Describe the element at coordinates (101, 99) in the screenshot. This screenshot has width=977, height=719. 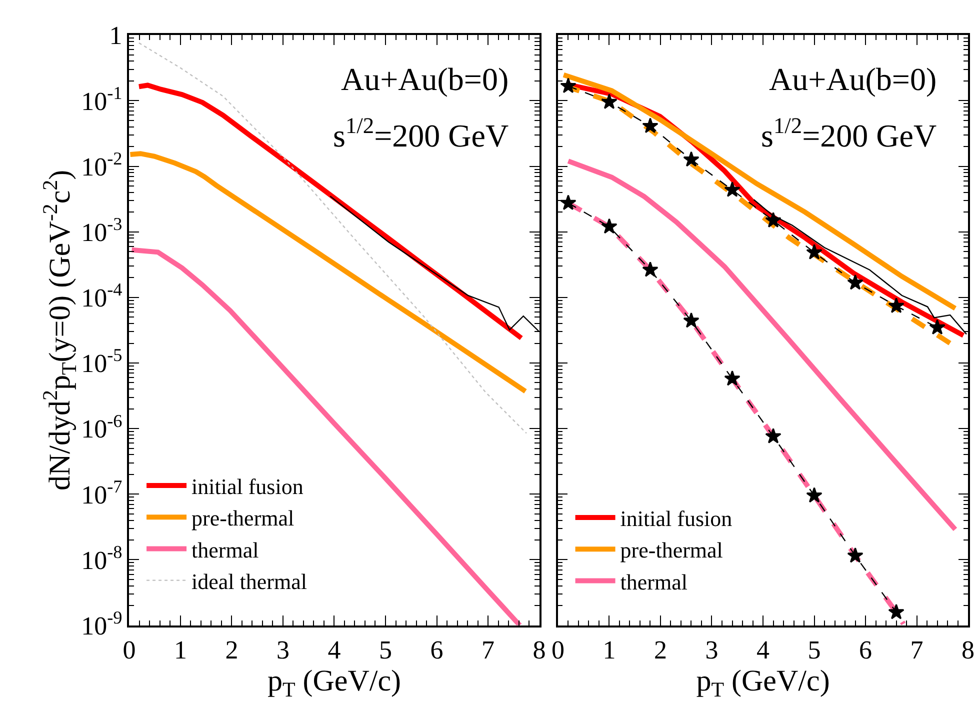
I see `y-tick-label: 10$^{-1}$` at that location.